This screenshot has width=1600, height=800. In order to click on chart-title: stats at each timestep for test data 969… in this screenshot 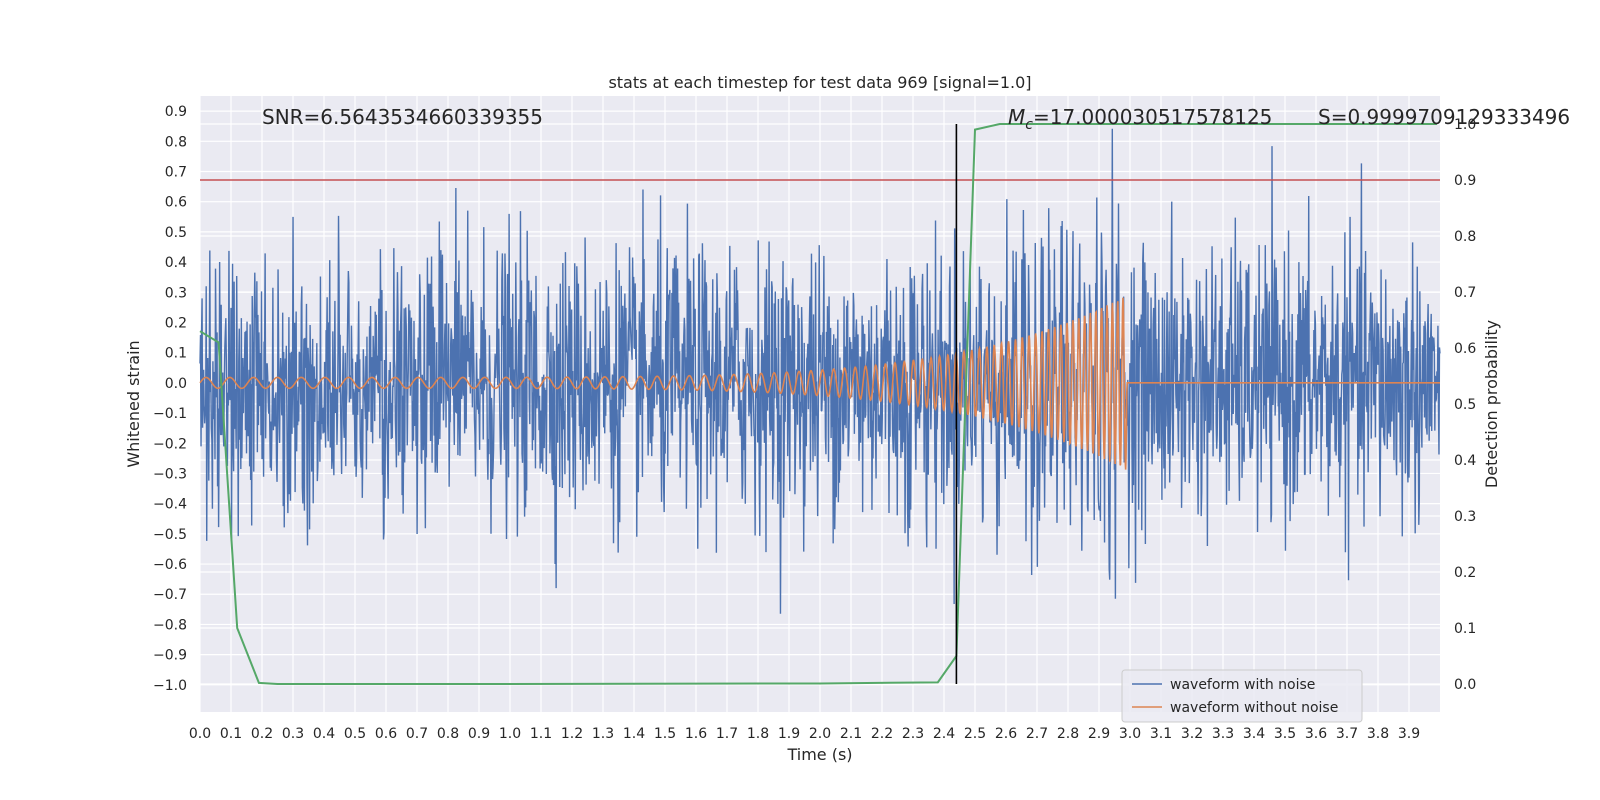, I will do `click(819, 82)`.